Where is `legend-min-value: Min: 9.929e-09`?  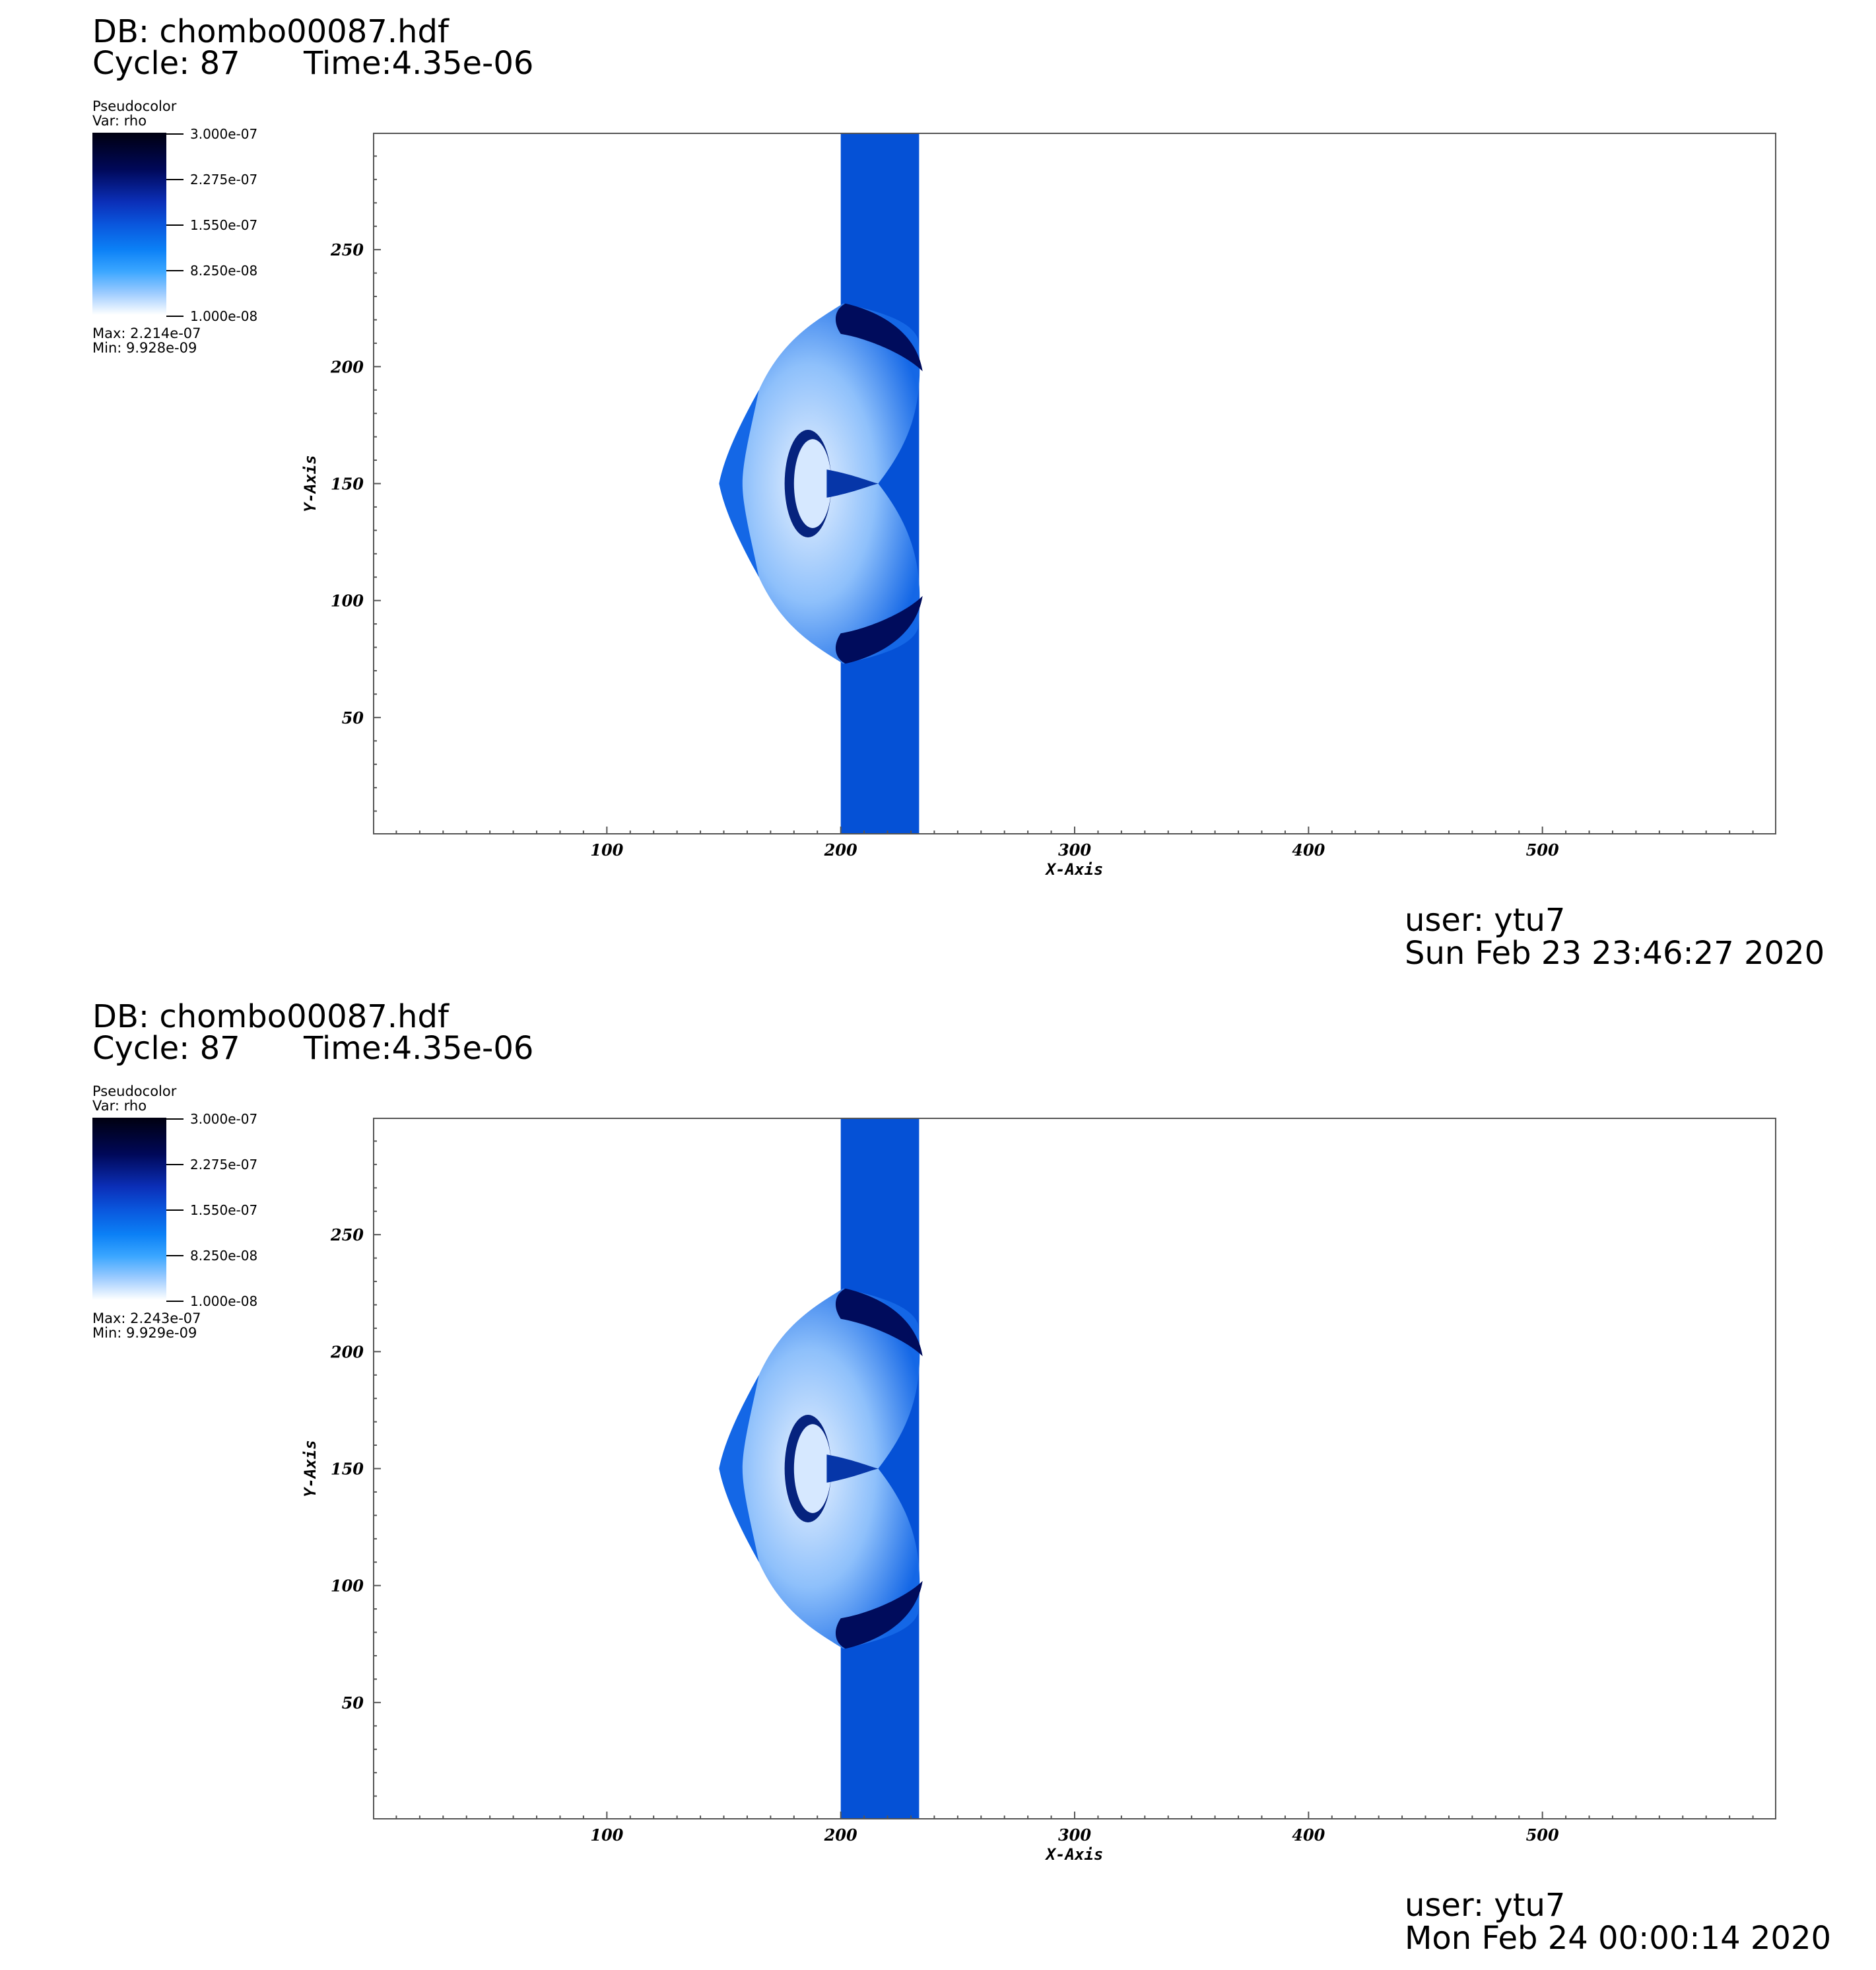 legend-min-value: Min: 9.929e-09 is located at coordinates (144, 1333).